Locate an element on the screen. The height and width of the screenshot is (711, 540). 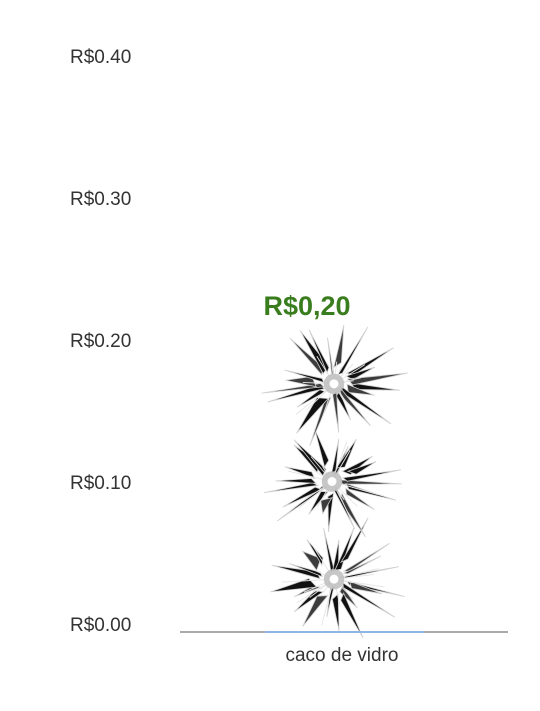
bar-value-label: R$0,20 is located at coordinates (306, 306).